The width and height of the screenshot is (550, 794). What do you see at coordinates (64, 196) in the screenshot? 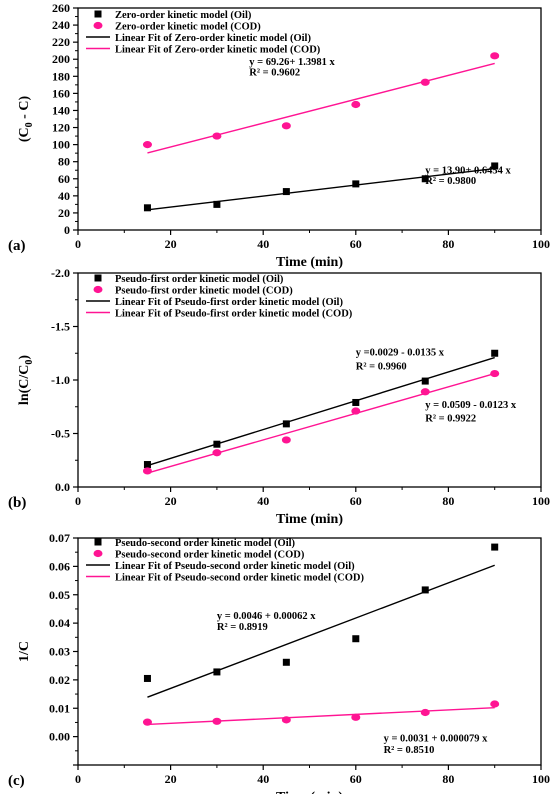
I see `y-tick-label: 40` at bounding box center [64, 196].